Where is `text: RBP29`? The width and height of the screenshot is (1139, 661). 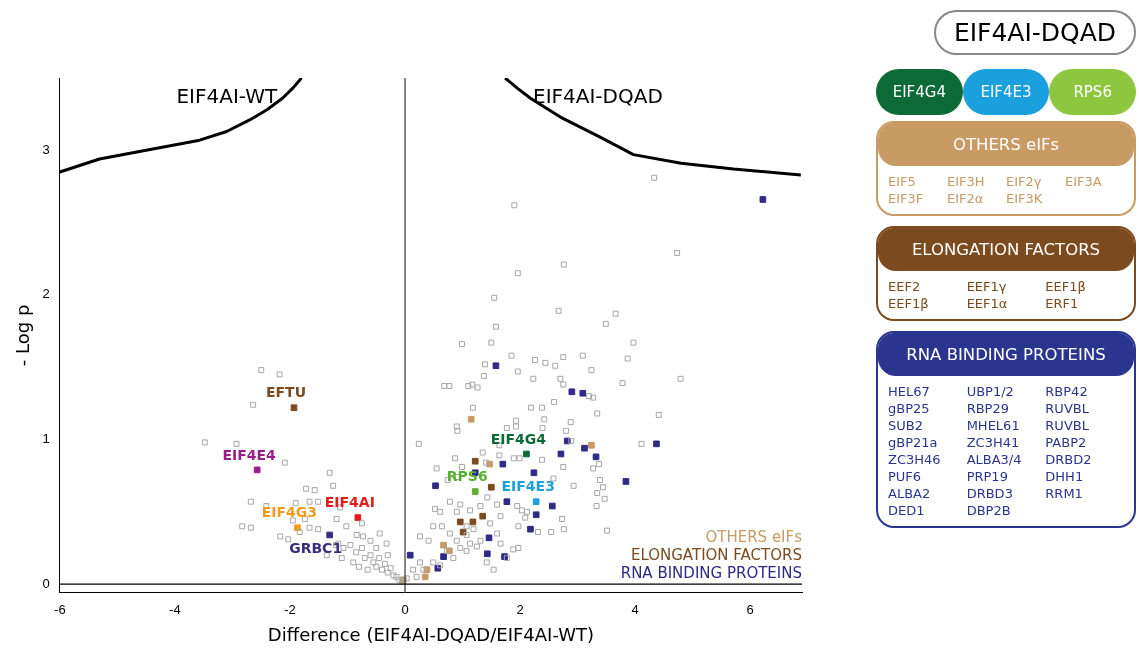
text: RBP29 is located at coordinates (988, 408).